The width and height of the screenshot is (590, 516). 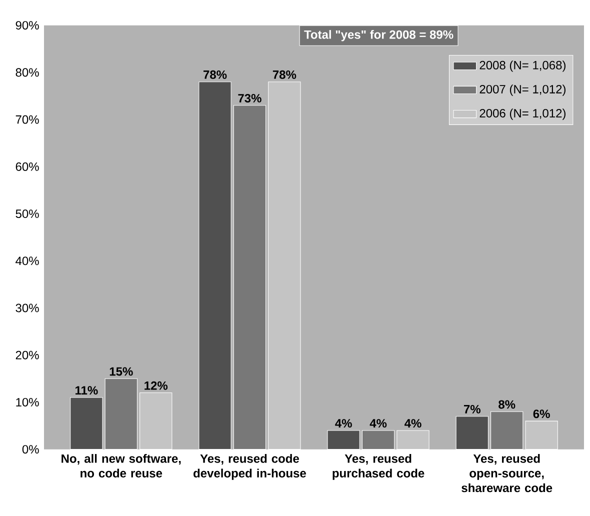 I want to click on data-label: 6%, so click(x=541, y=414).